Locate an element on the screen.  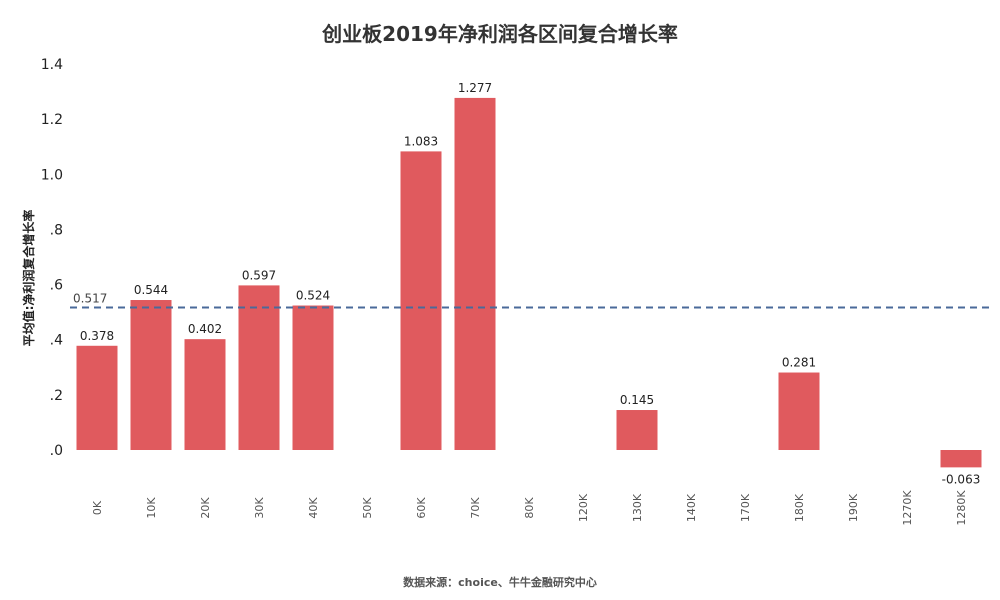
bar-60k is located at coordinates (421, 300).